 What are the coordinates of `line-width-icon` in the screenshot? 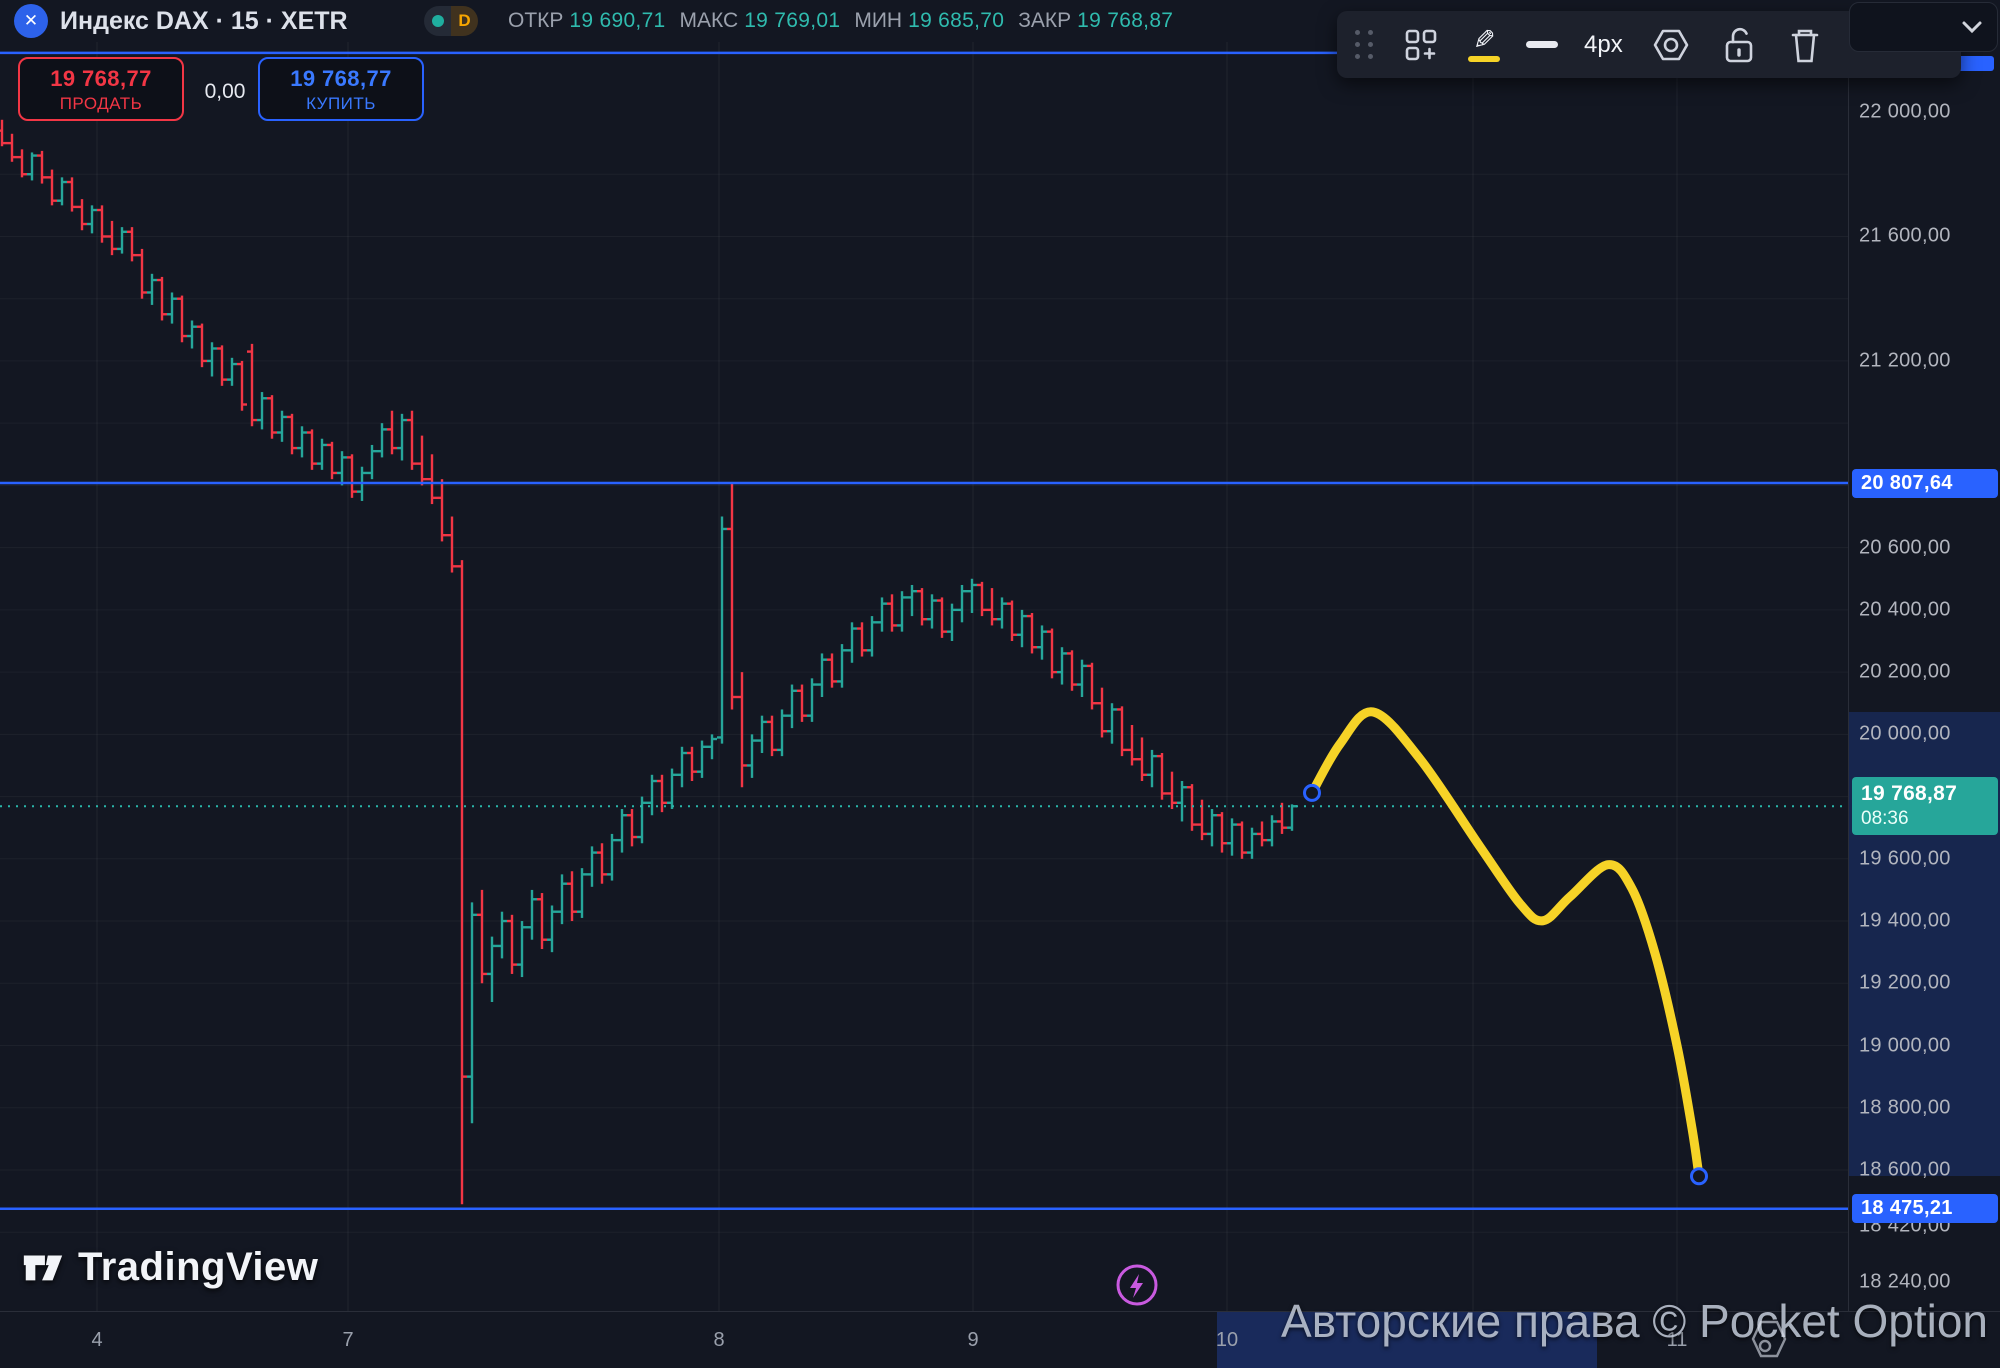 It's located at (1542, 44).